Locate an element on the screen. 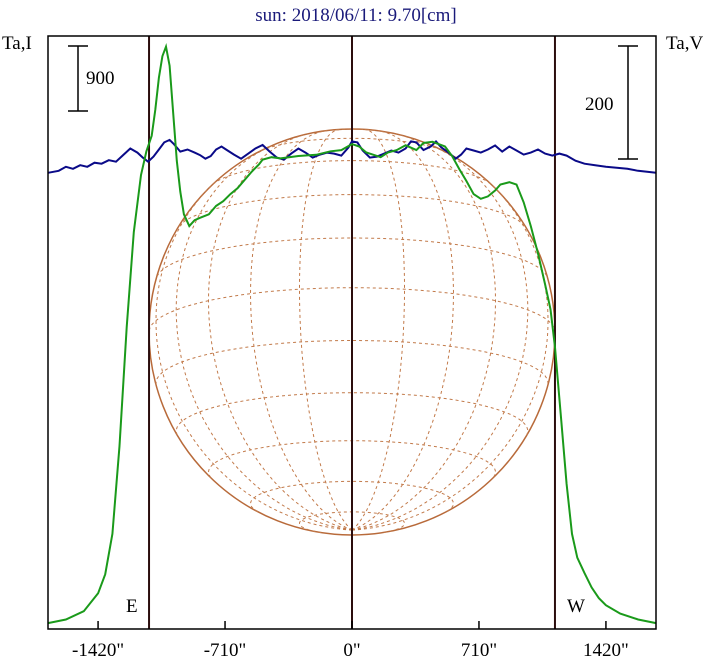 Image resolution: width=708 pixels, height=662 pixels. scale-bar-polarization-label: 200 is located at coordinates (599, 104).